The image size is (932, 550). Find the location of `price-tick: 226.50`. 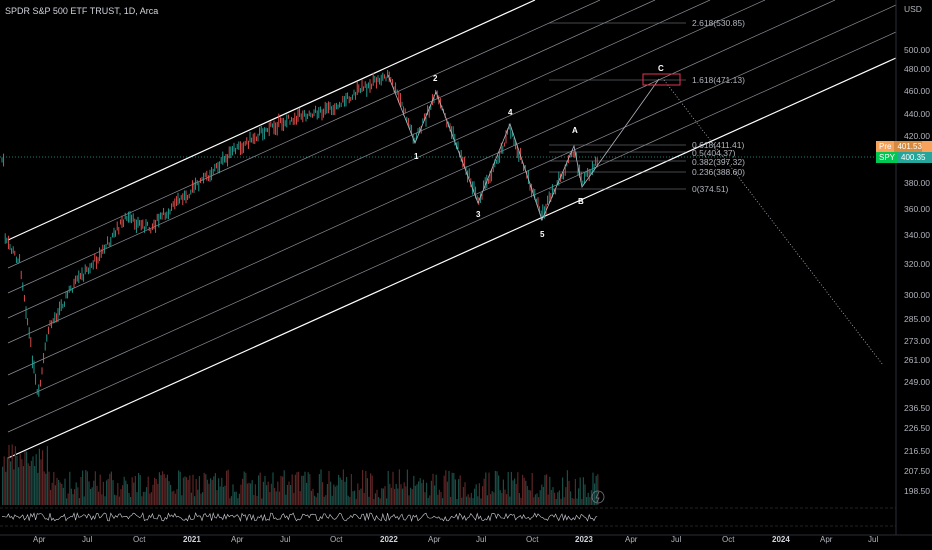

price-tick: 226.50 is located at coordinates (917, 428).